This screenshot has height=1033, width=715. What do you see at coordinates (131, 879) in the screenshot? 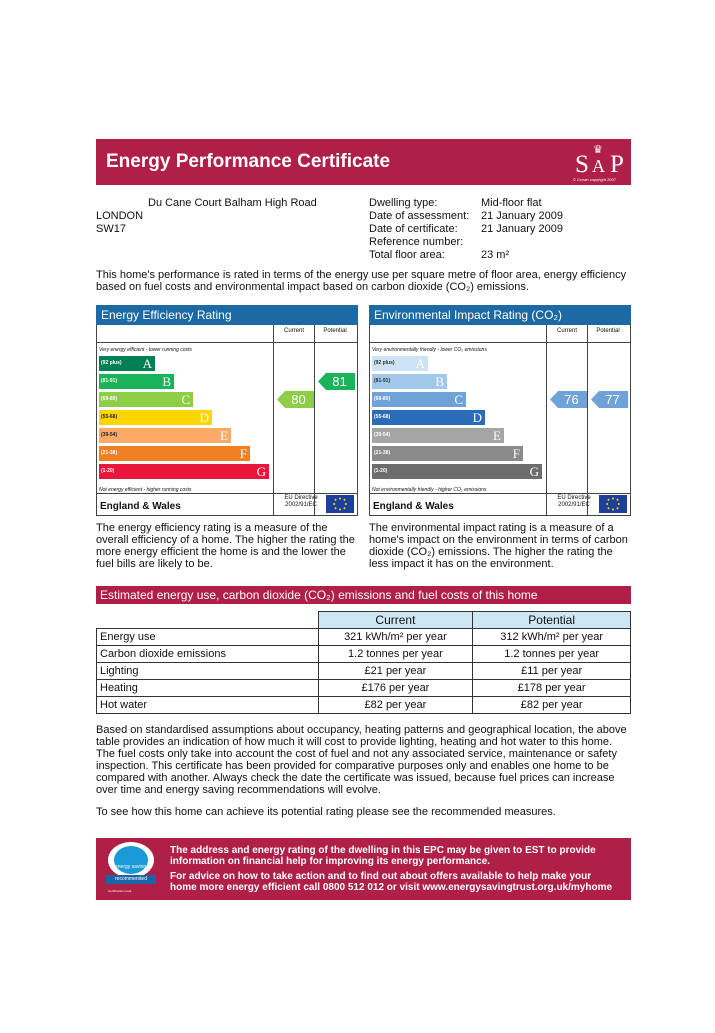
I see `logo-bottom-text: recommended` at bounding box center [131, 879].